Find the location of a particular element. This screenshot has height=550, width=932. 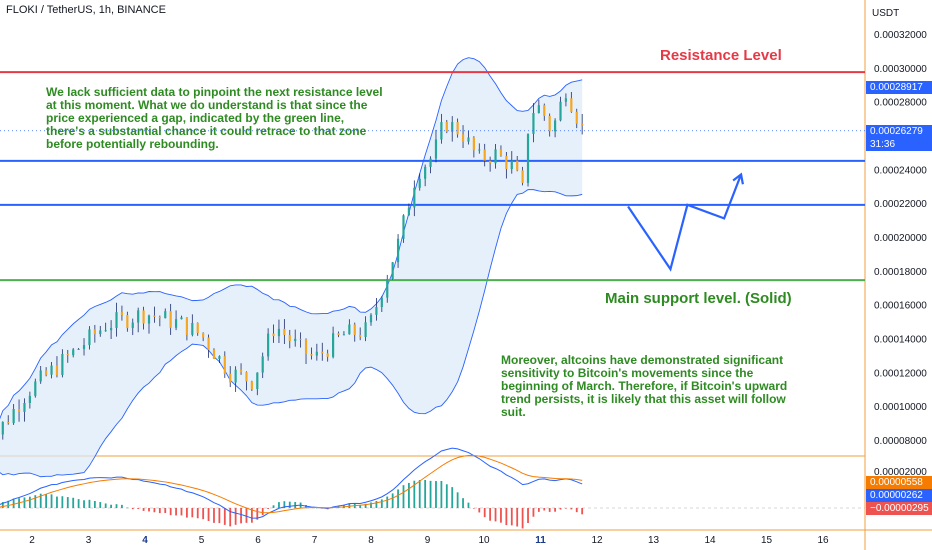

macd-line is located at coordinates (291, 483).